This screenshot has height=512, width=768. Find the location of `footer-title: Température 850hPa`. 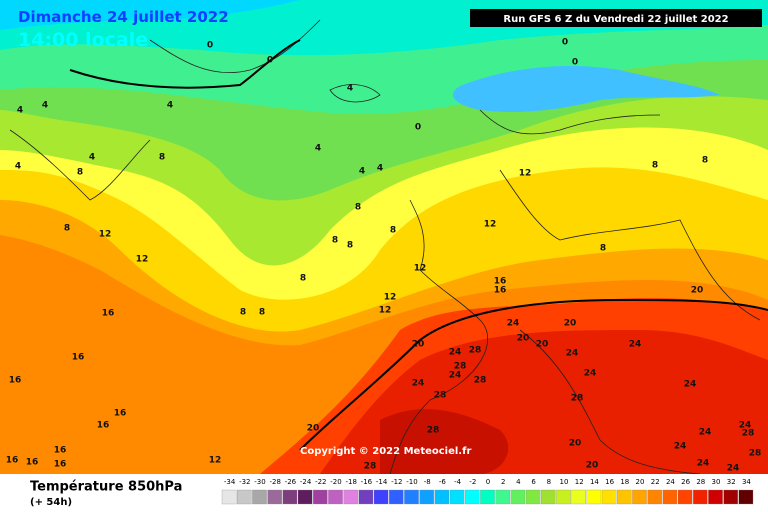

footer-title: Température 850hPa is located at coordinates (106, 487).